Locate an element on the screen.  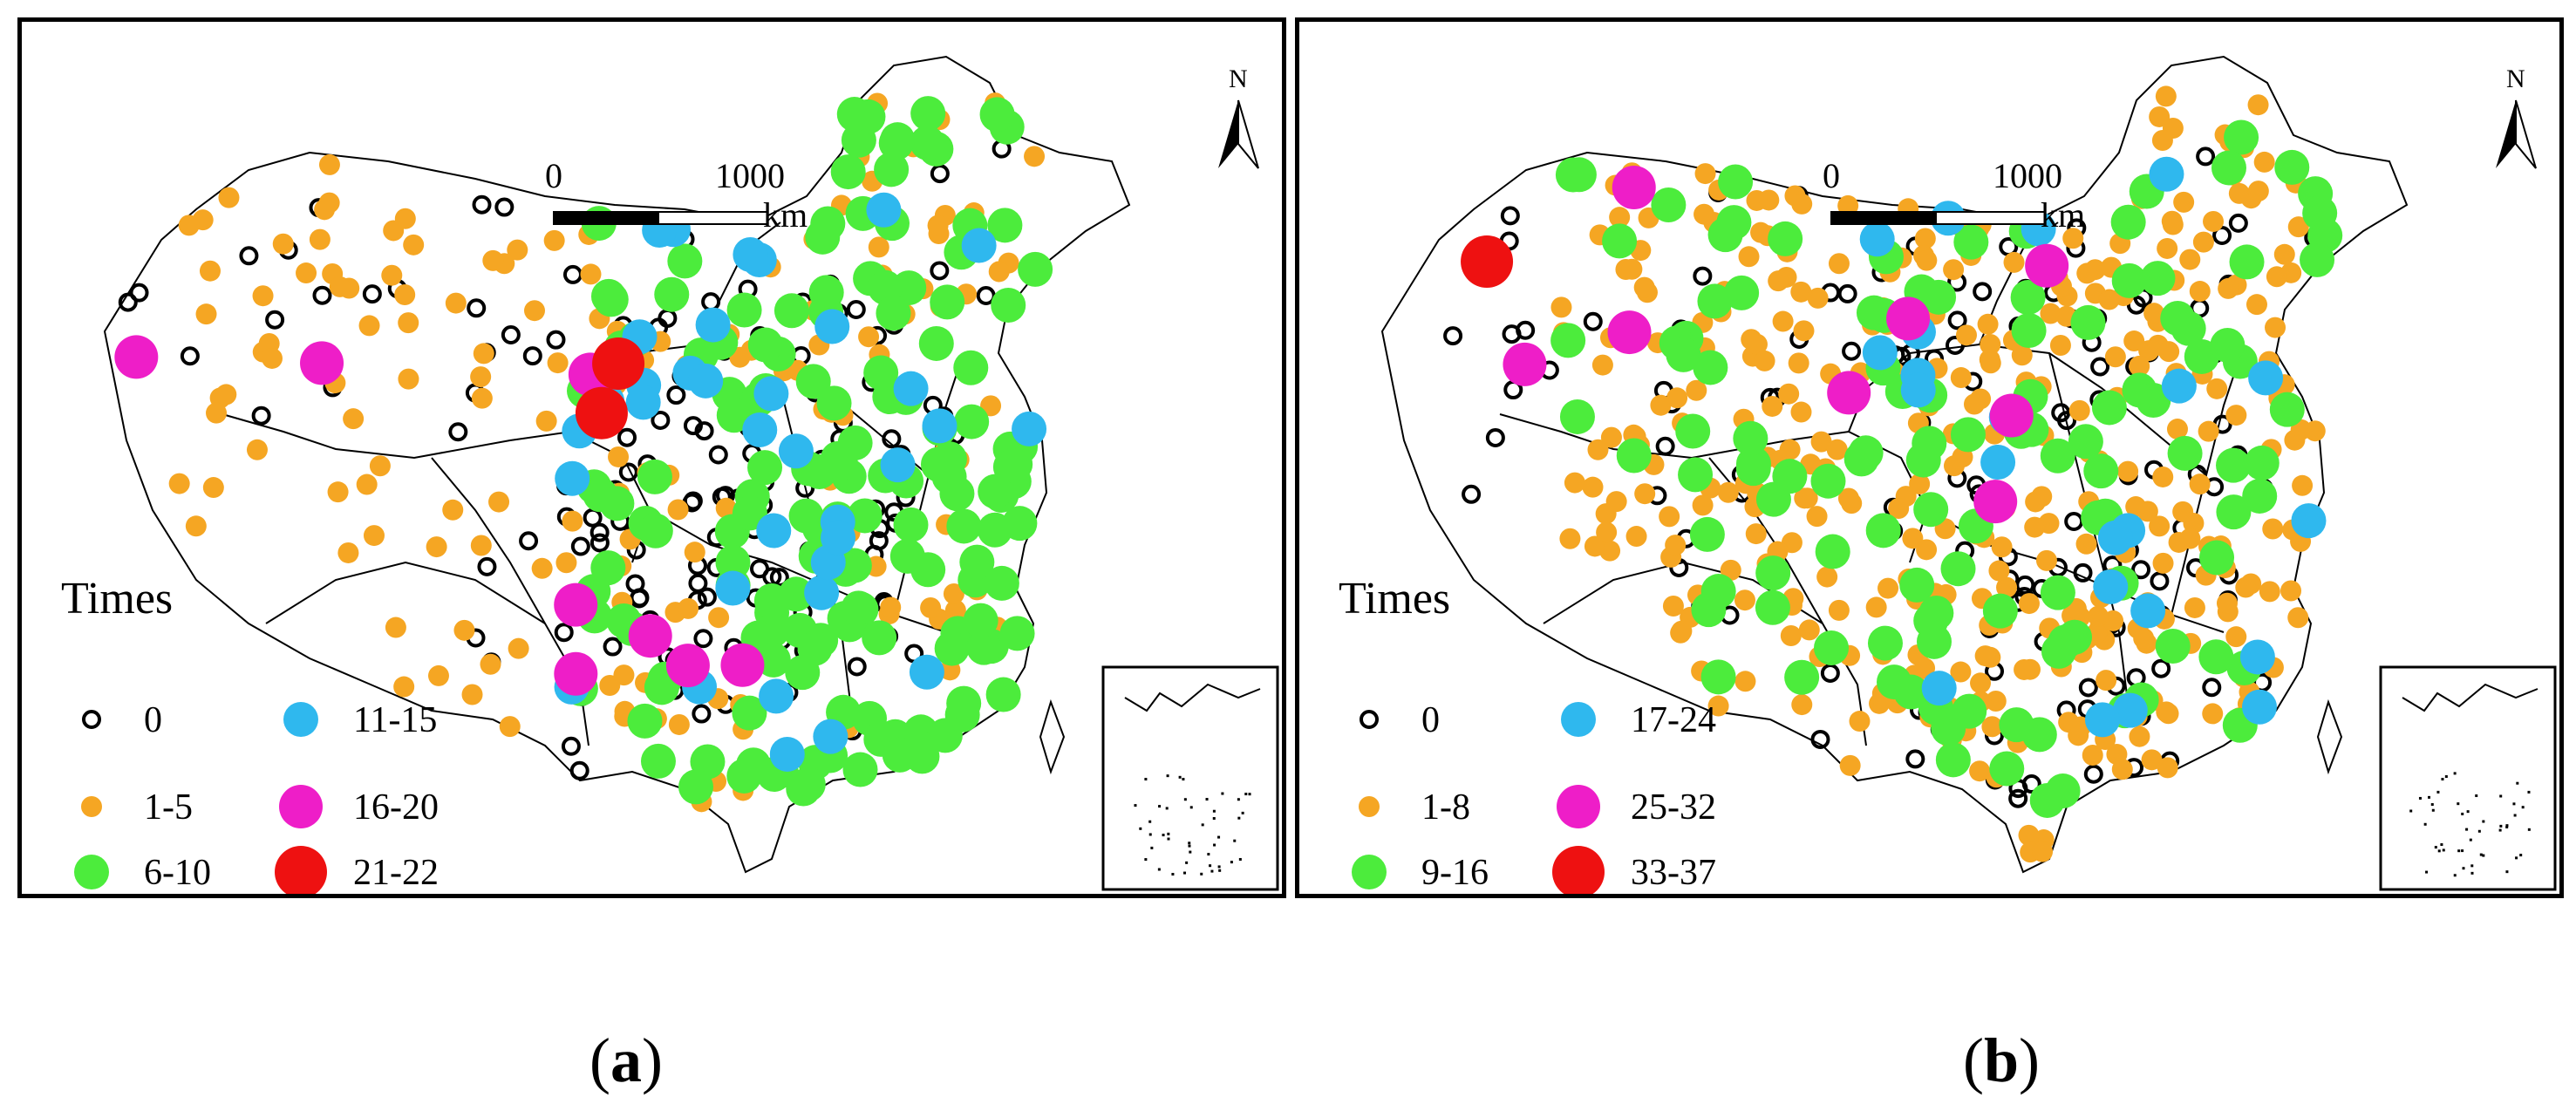
legend-label: 1-5 is located at coordinates (168, 807).